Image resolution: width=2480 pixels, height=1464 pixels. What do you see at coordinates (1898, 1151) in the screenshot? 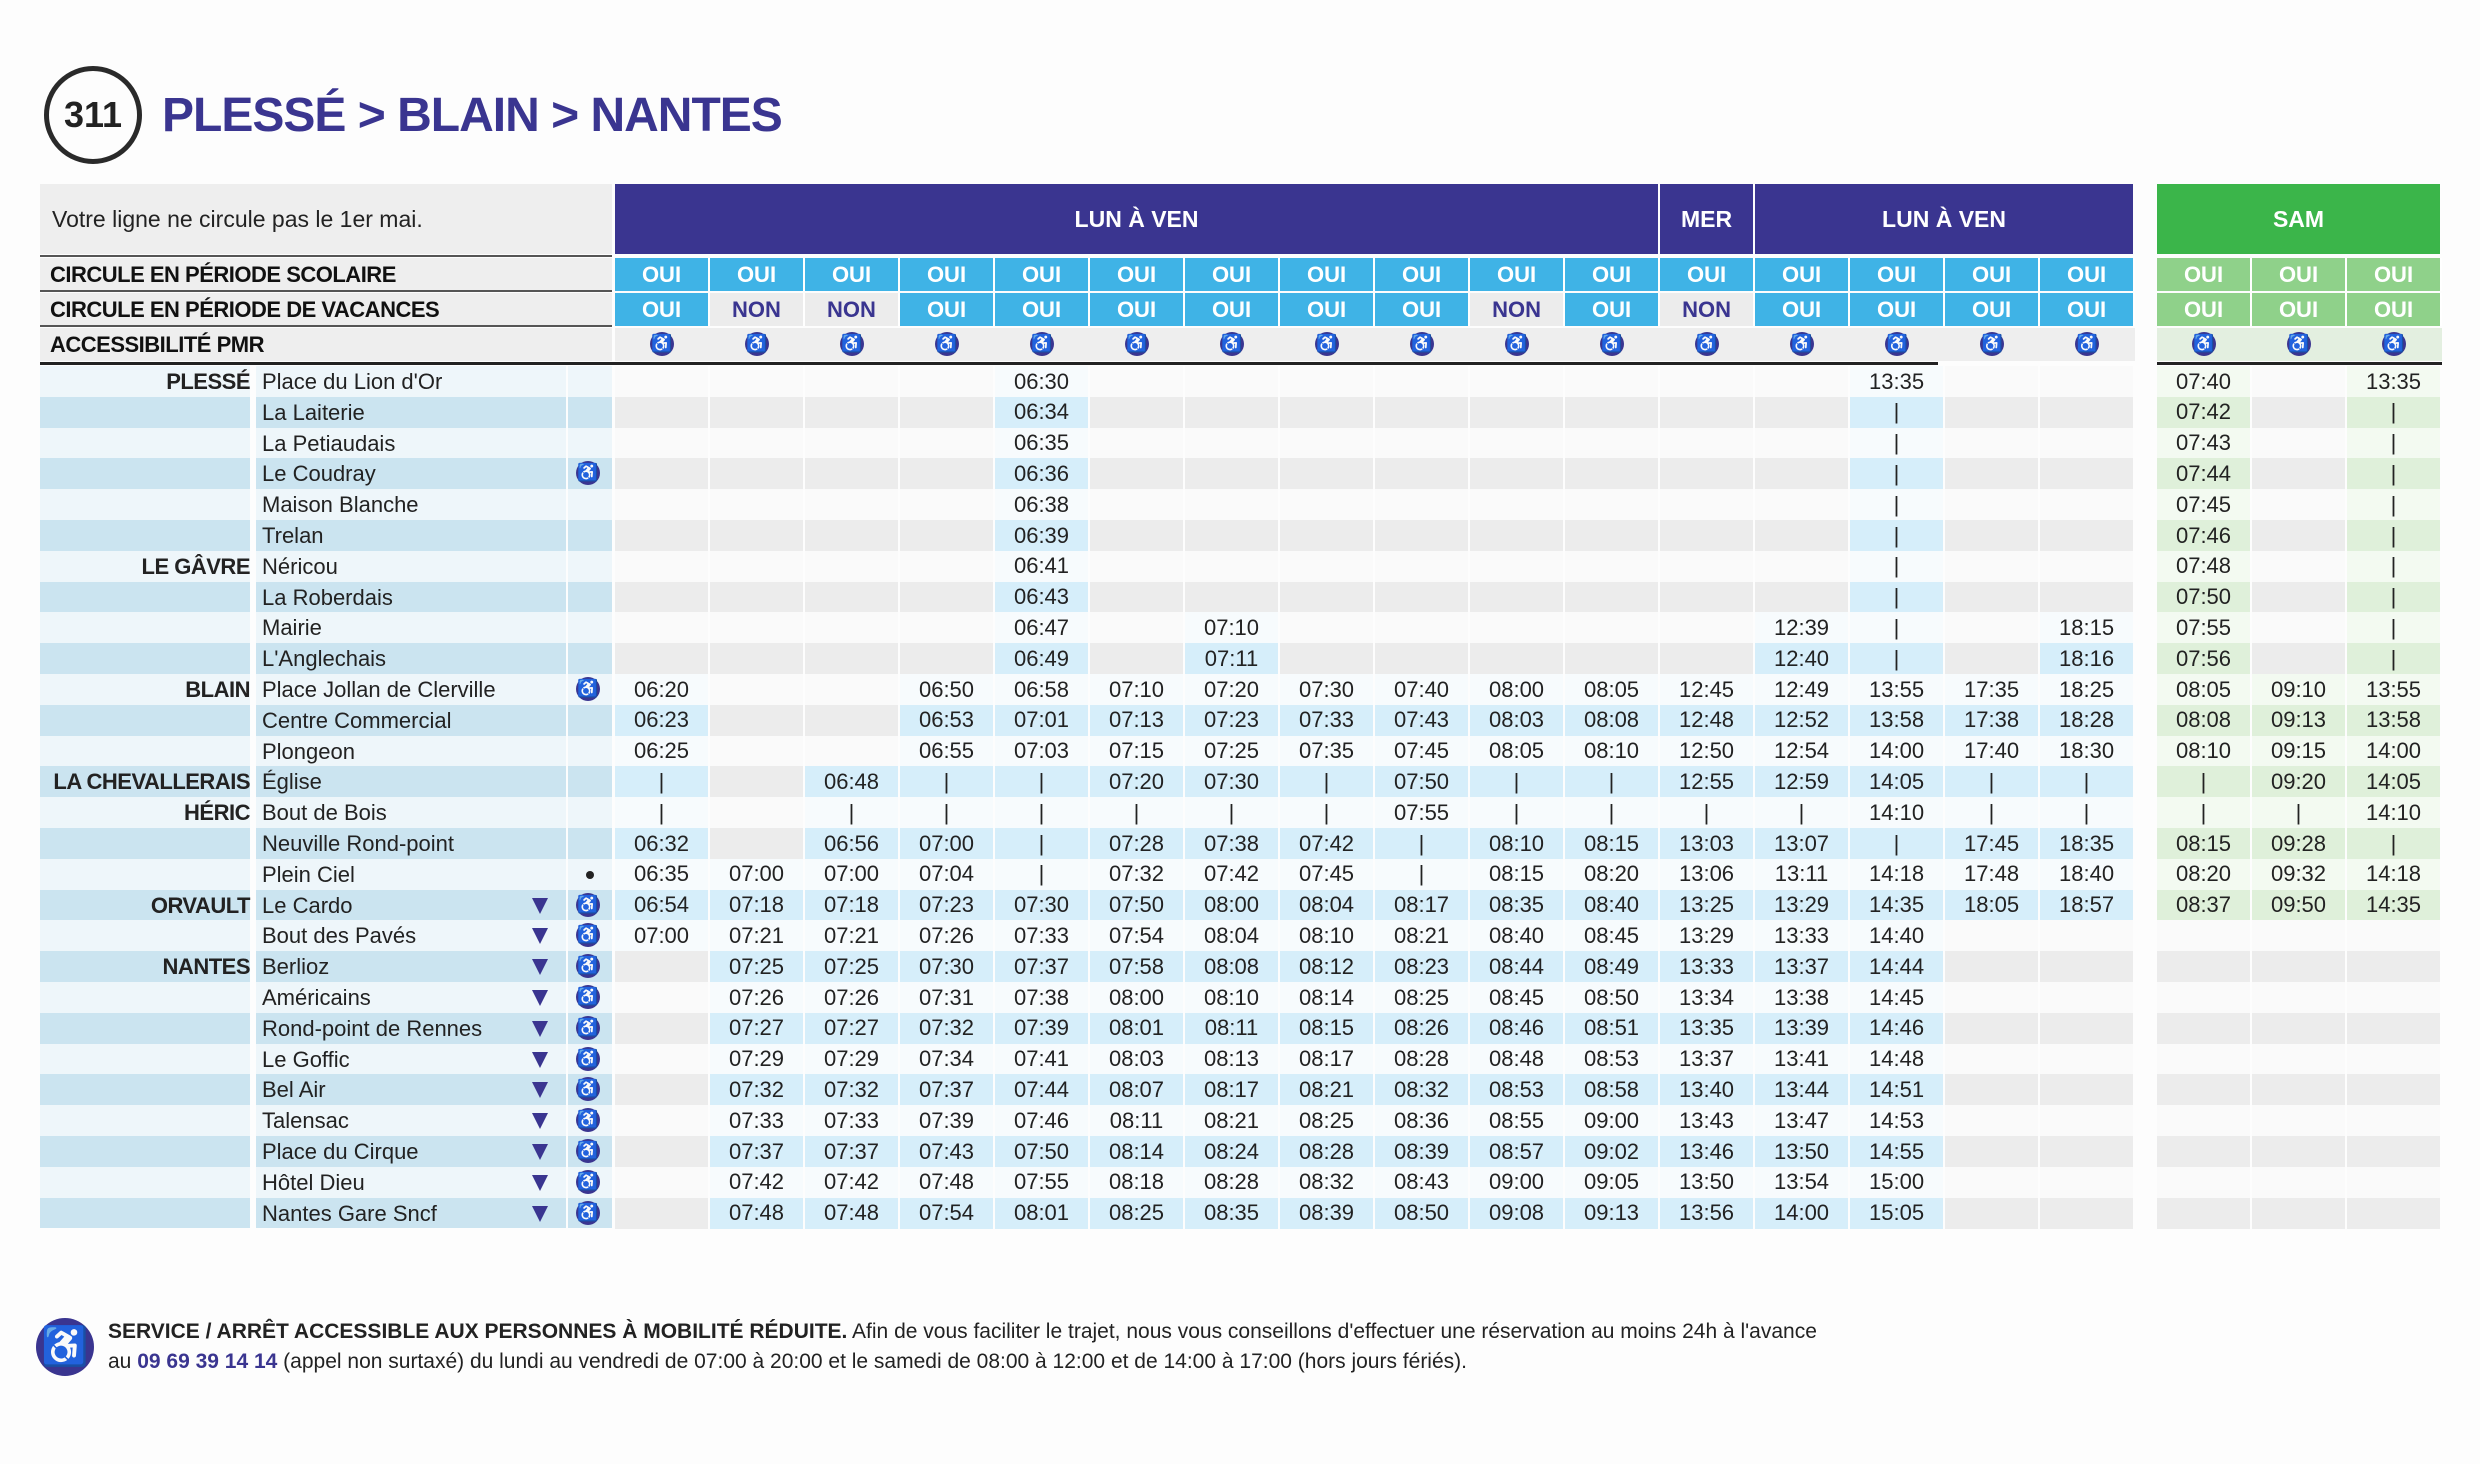
I see `time-cell: 14:55` at bounding box center [1898, 1151].